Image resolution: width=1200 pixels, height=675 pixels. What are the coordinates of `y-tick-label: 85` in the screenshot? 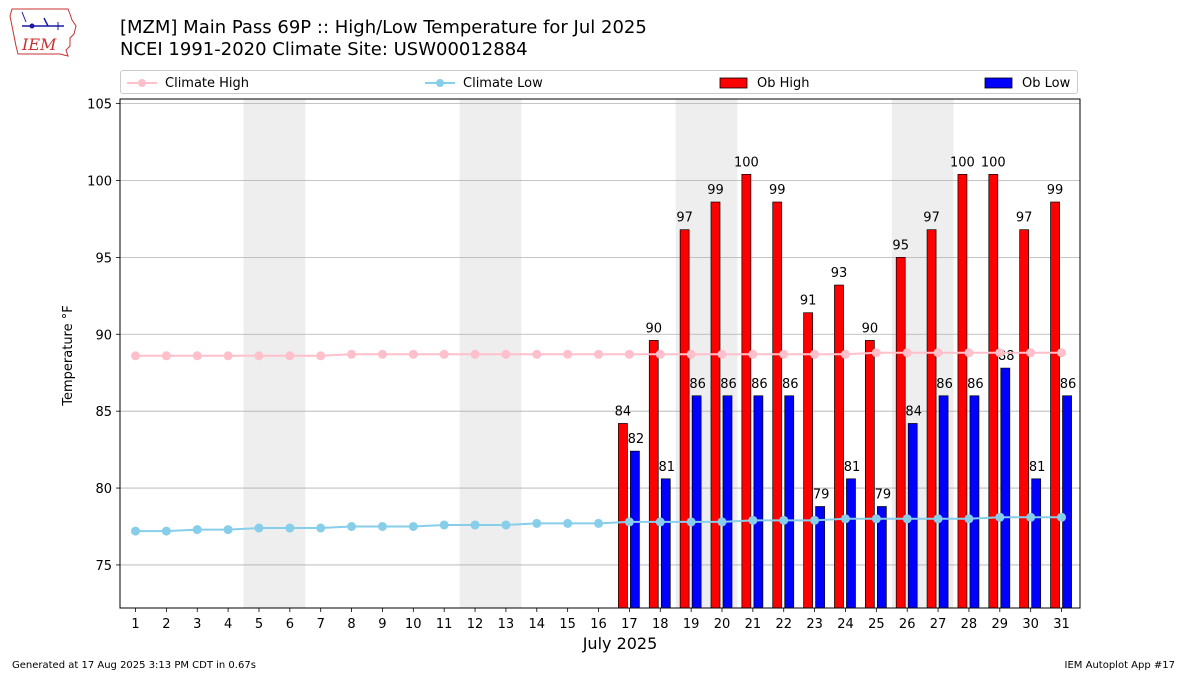 It's located at (103, 412).